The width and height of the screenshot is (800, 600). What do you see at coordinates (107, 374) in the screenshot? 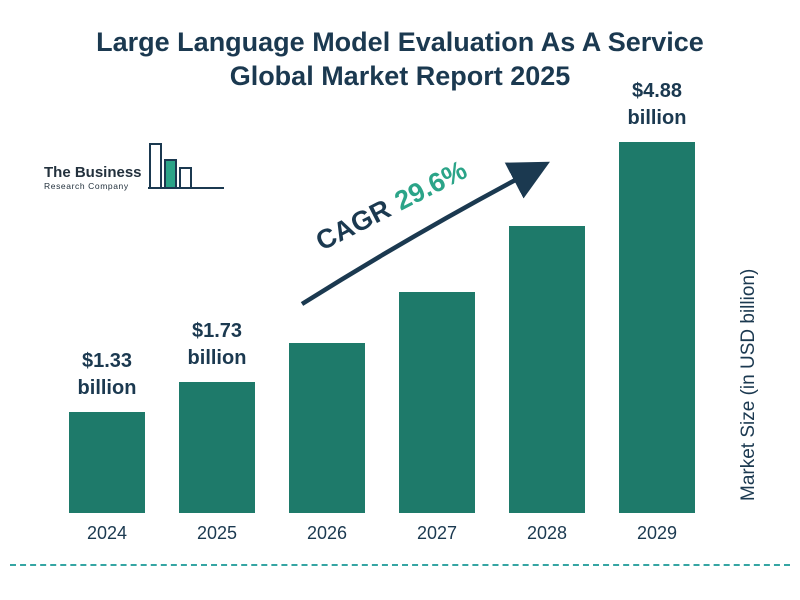
I see `bar-value-label: $1.33 billion` at bounding box center [107, 374].